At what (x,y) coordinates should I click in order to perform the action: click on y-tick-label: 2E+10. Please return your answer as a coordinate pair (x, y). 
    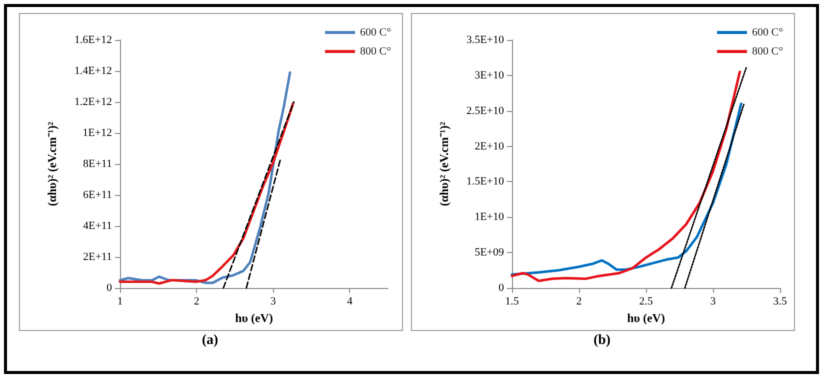
    Looking at the image, I should click on (489, 146).